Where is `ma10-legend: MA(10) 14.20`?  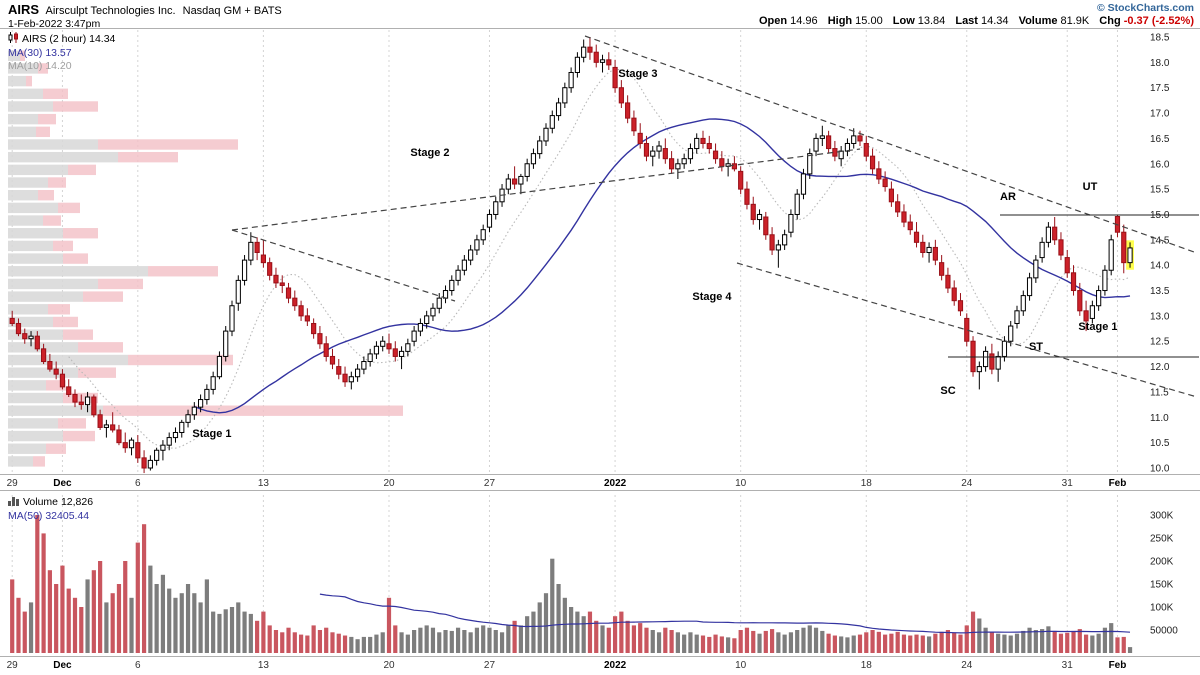
ma10-legend: MA(10) 14.20 is located at coordinates (40, 66).